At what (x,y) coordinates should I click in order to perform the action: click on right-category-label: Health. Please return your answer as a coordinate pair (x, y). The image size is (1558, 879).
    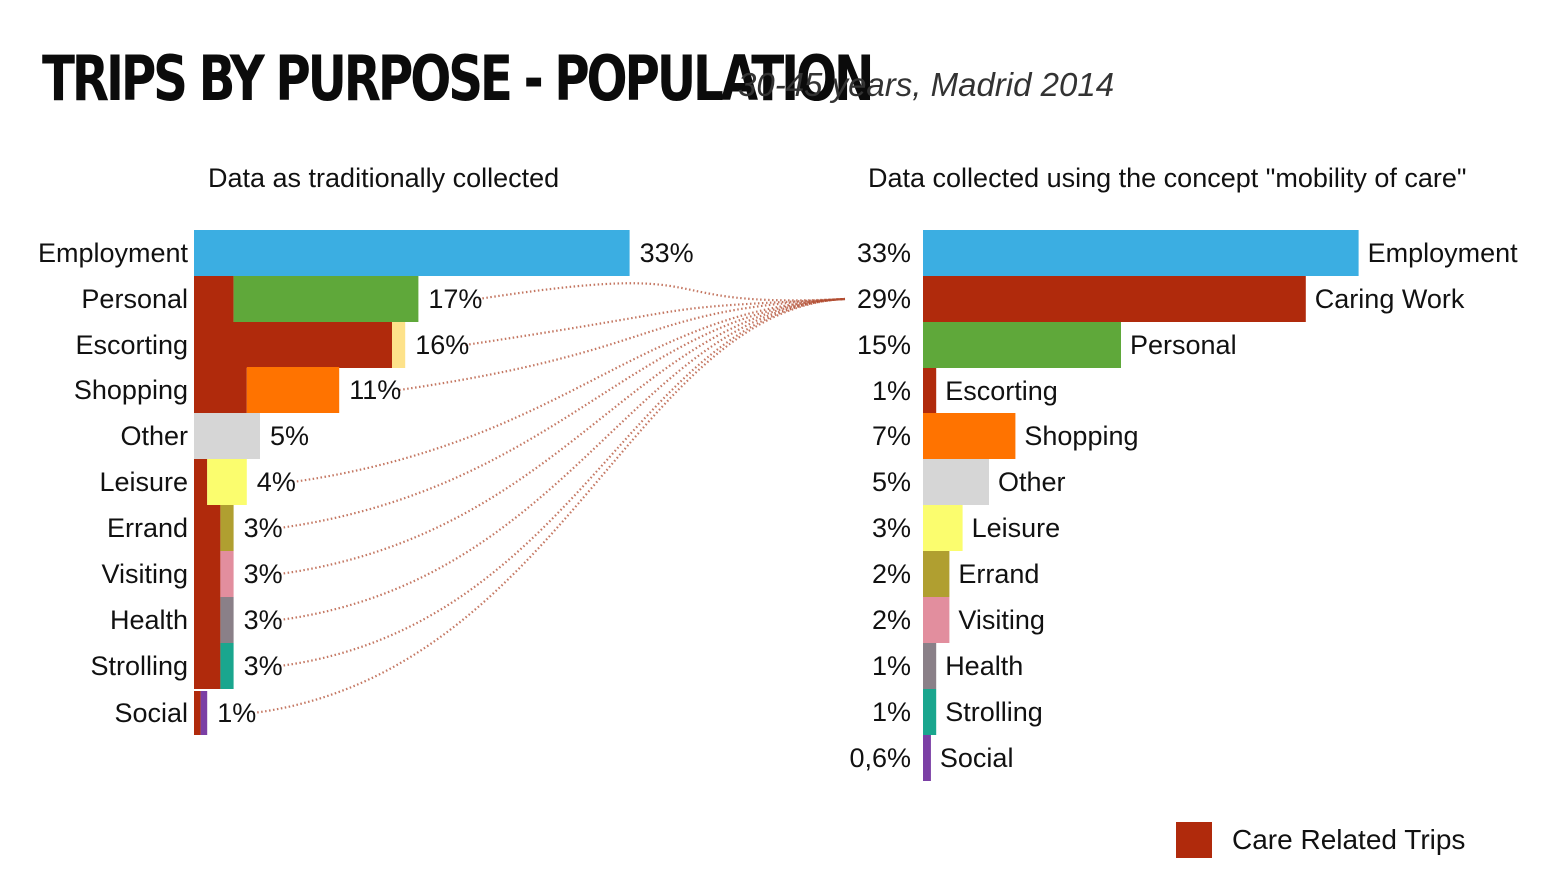
    Looking at the image, I should click on (984, 666).